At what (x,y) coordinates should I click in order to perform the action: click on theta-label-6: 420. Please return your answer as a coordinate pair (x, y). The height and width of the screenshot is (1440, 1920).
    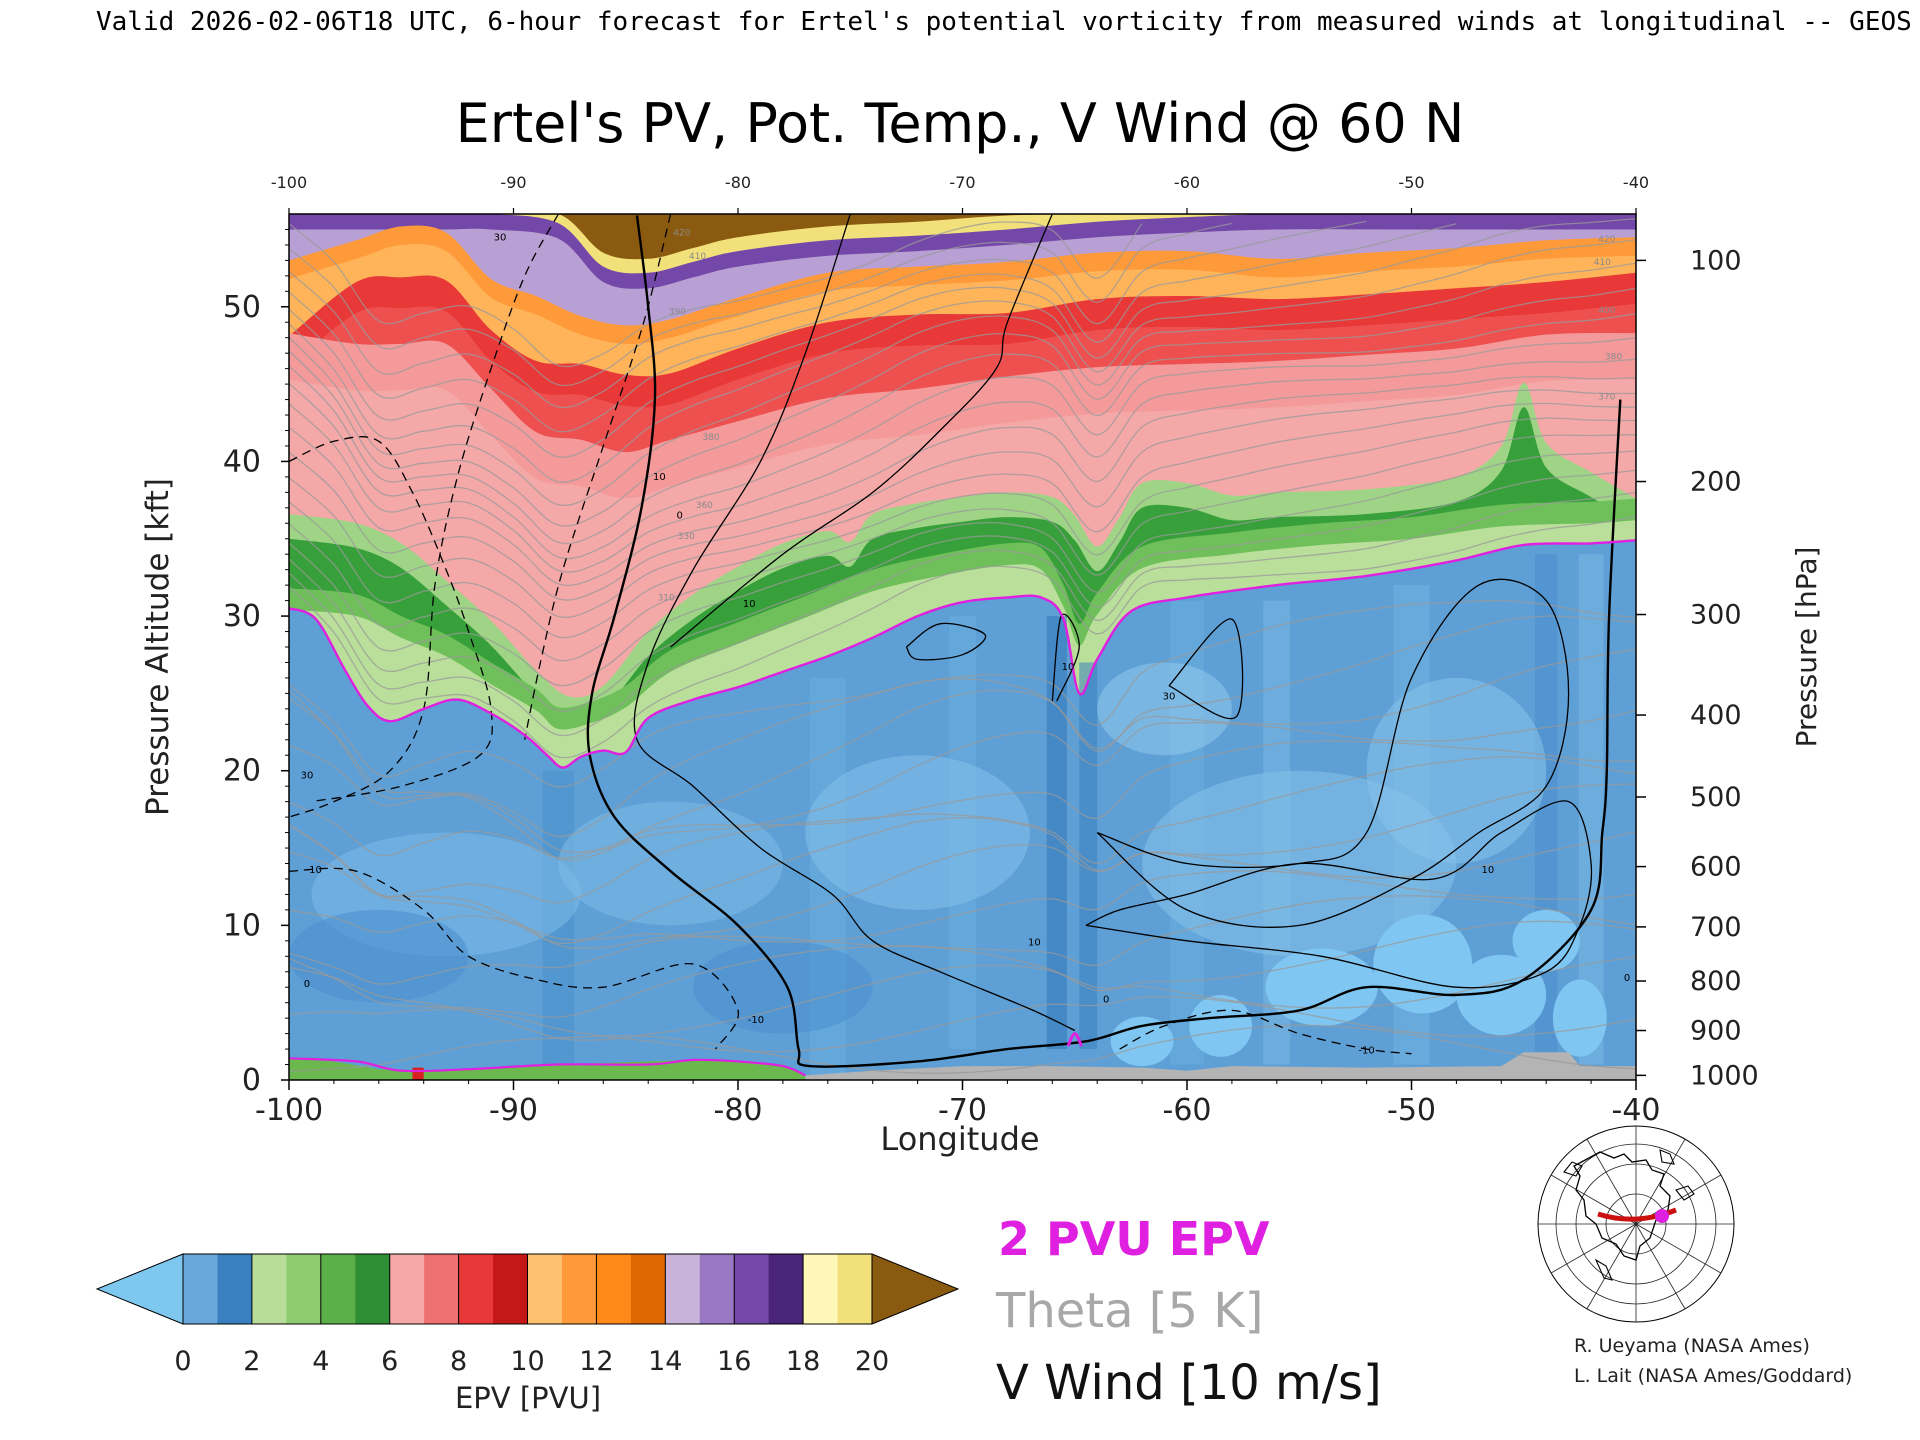
    Looking at the image, I should click on (1606, 240).